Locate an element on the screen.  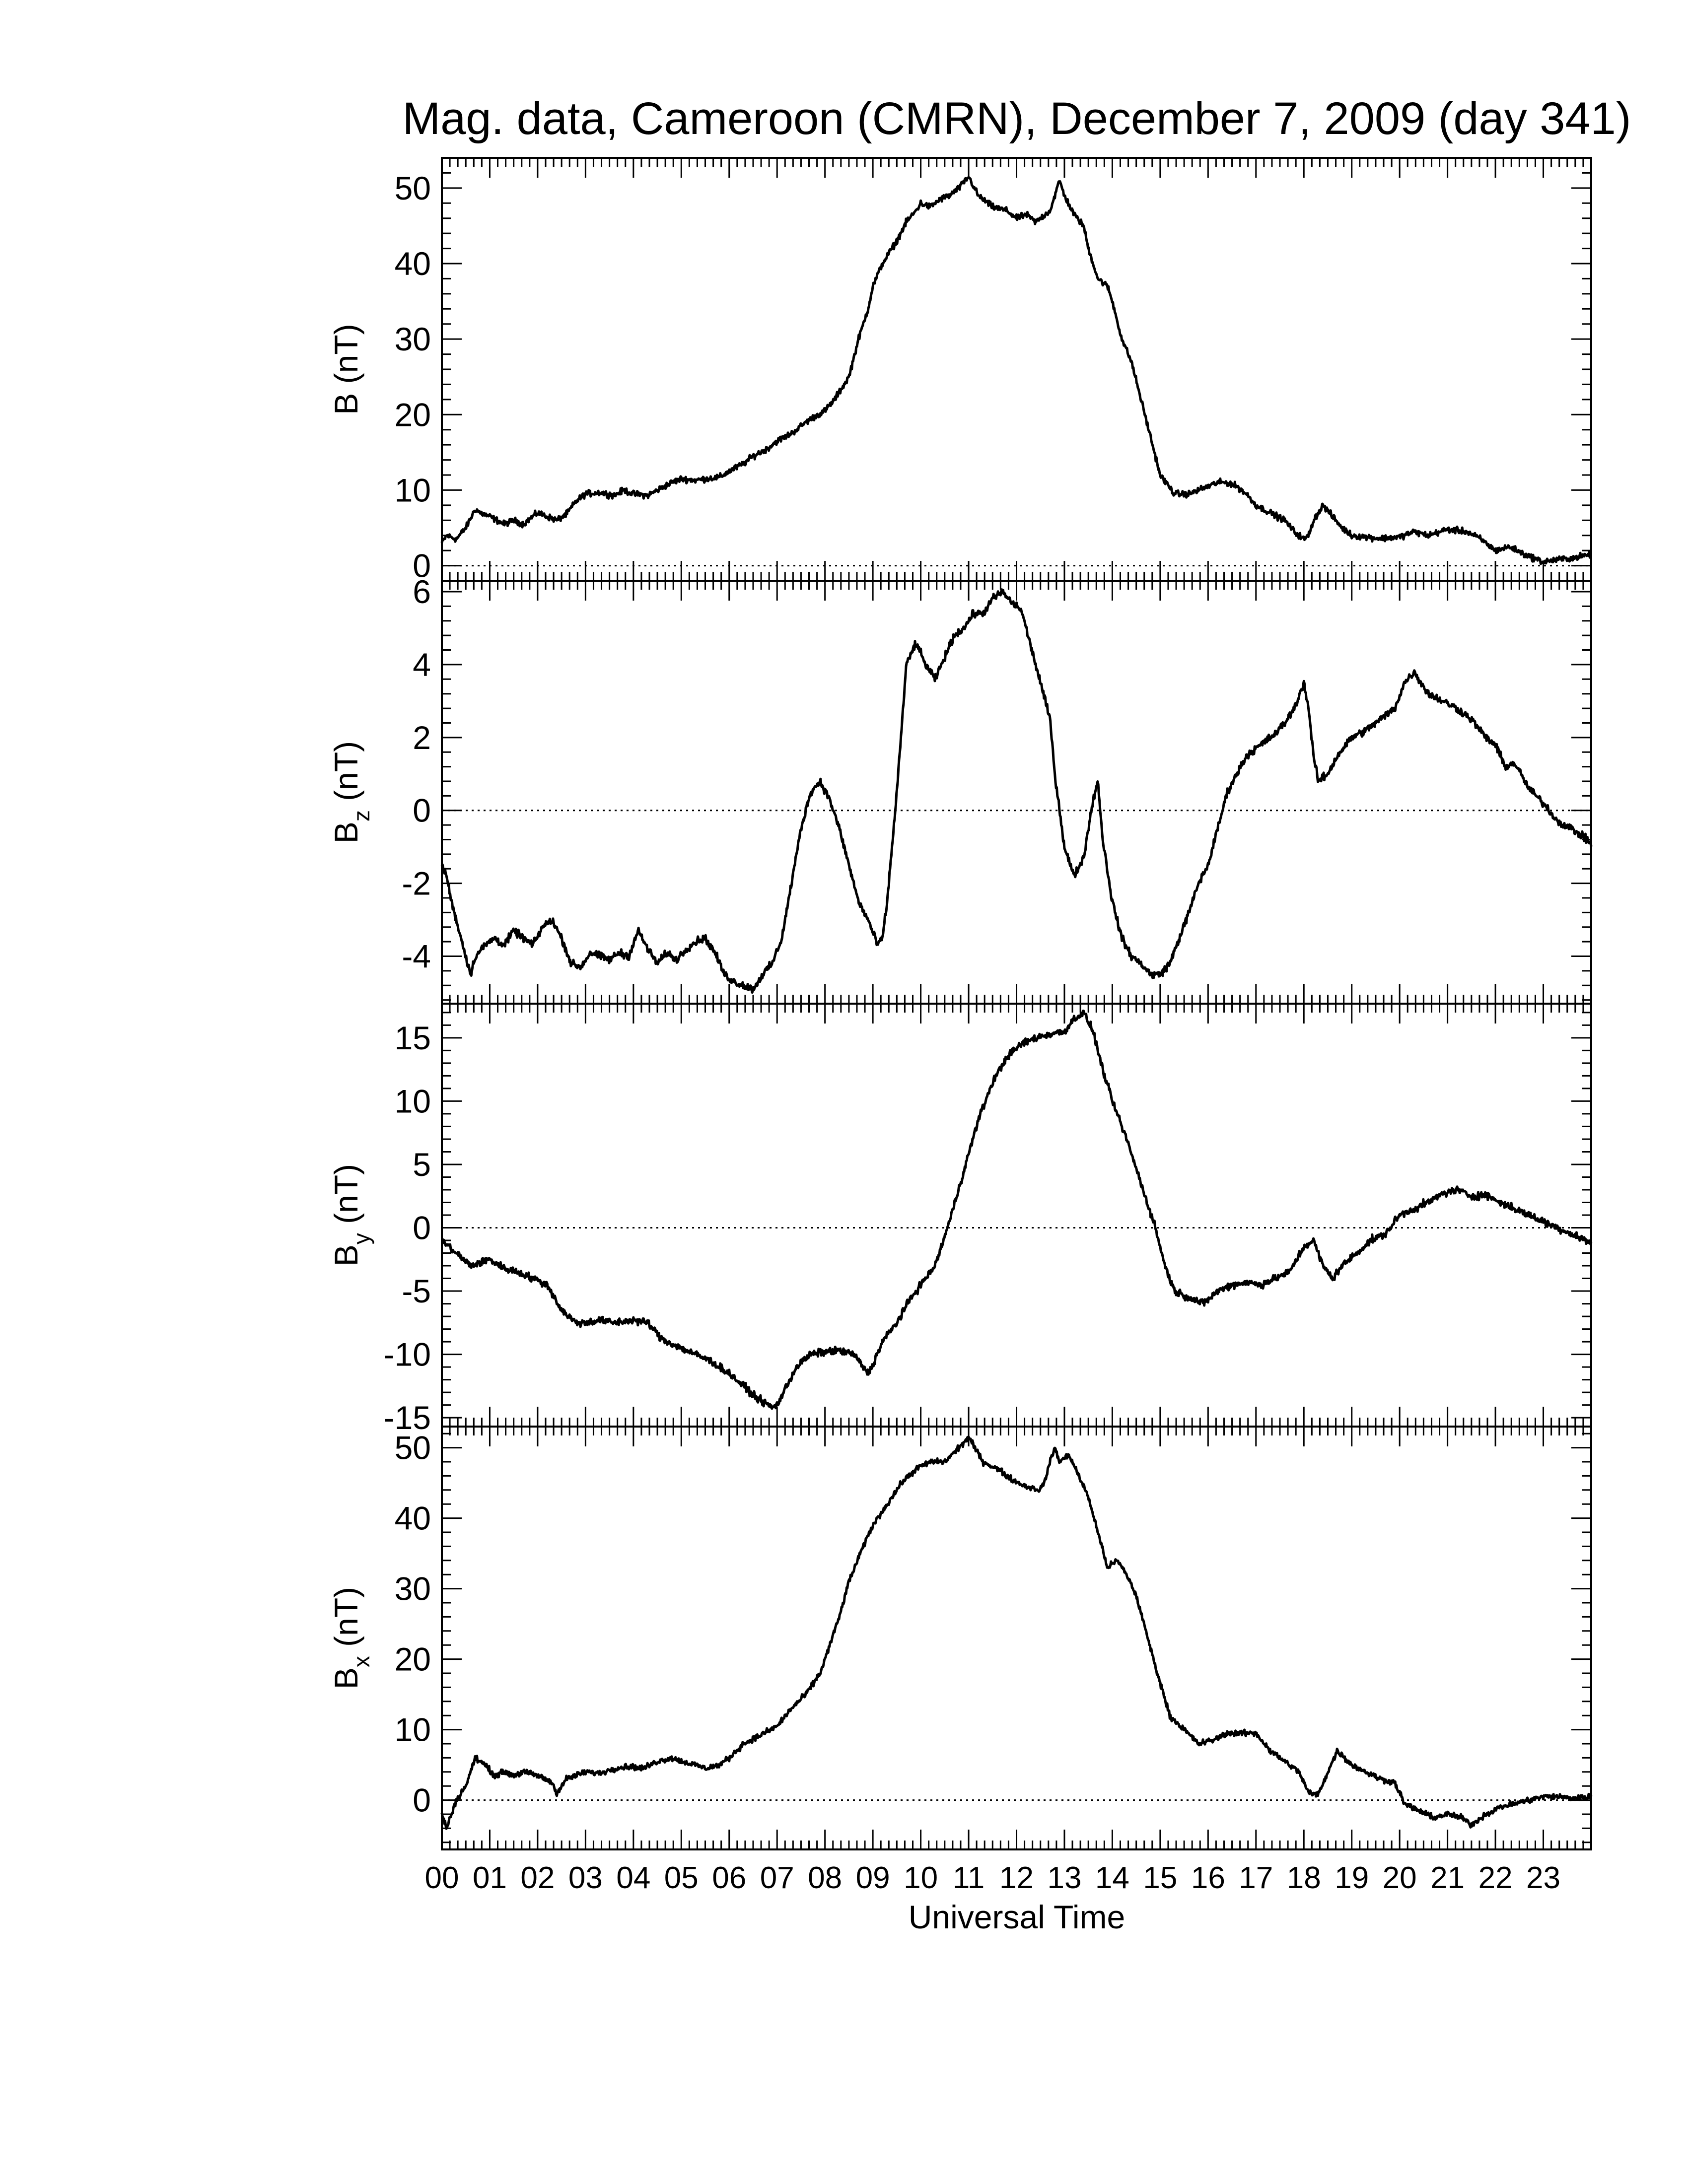
panel-4: 0 10 20 30 40 50 Bx (nT) is located at coordinates (960, 1638).